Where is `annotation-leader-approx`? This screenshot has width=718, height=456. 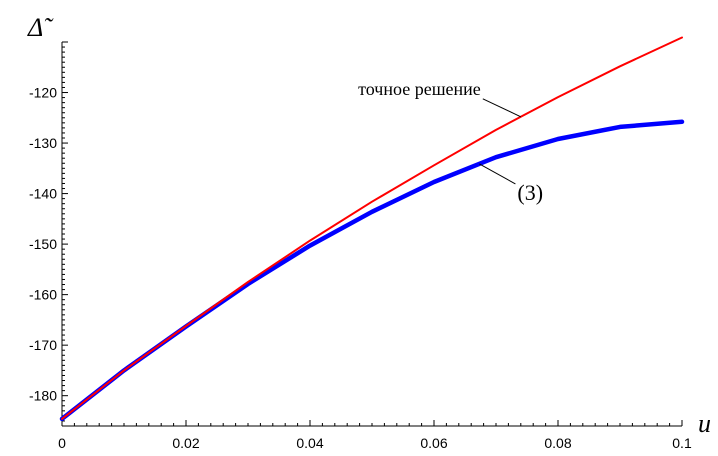
annotation-leader-approx is located at coordinates (497, 174).